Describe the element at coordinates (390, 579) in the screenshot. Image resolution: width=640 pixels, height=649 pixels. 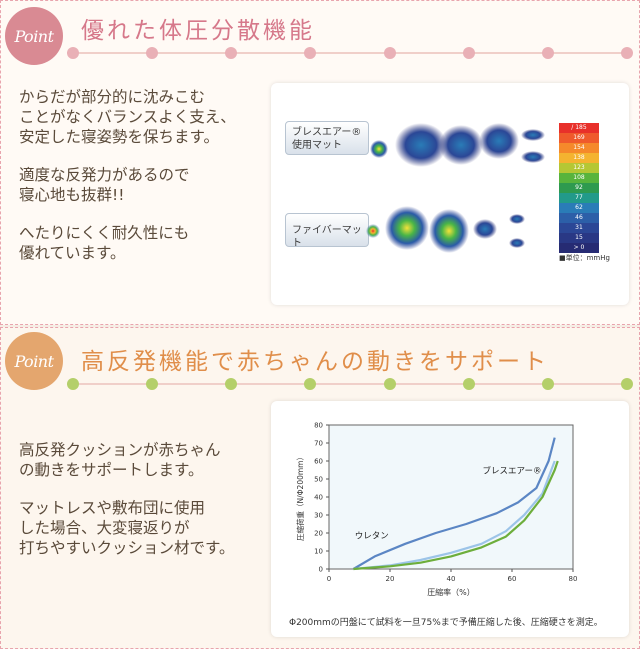
I see `x-tick-label: 20` at that location.